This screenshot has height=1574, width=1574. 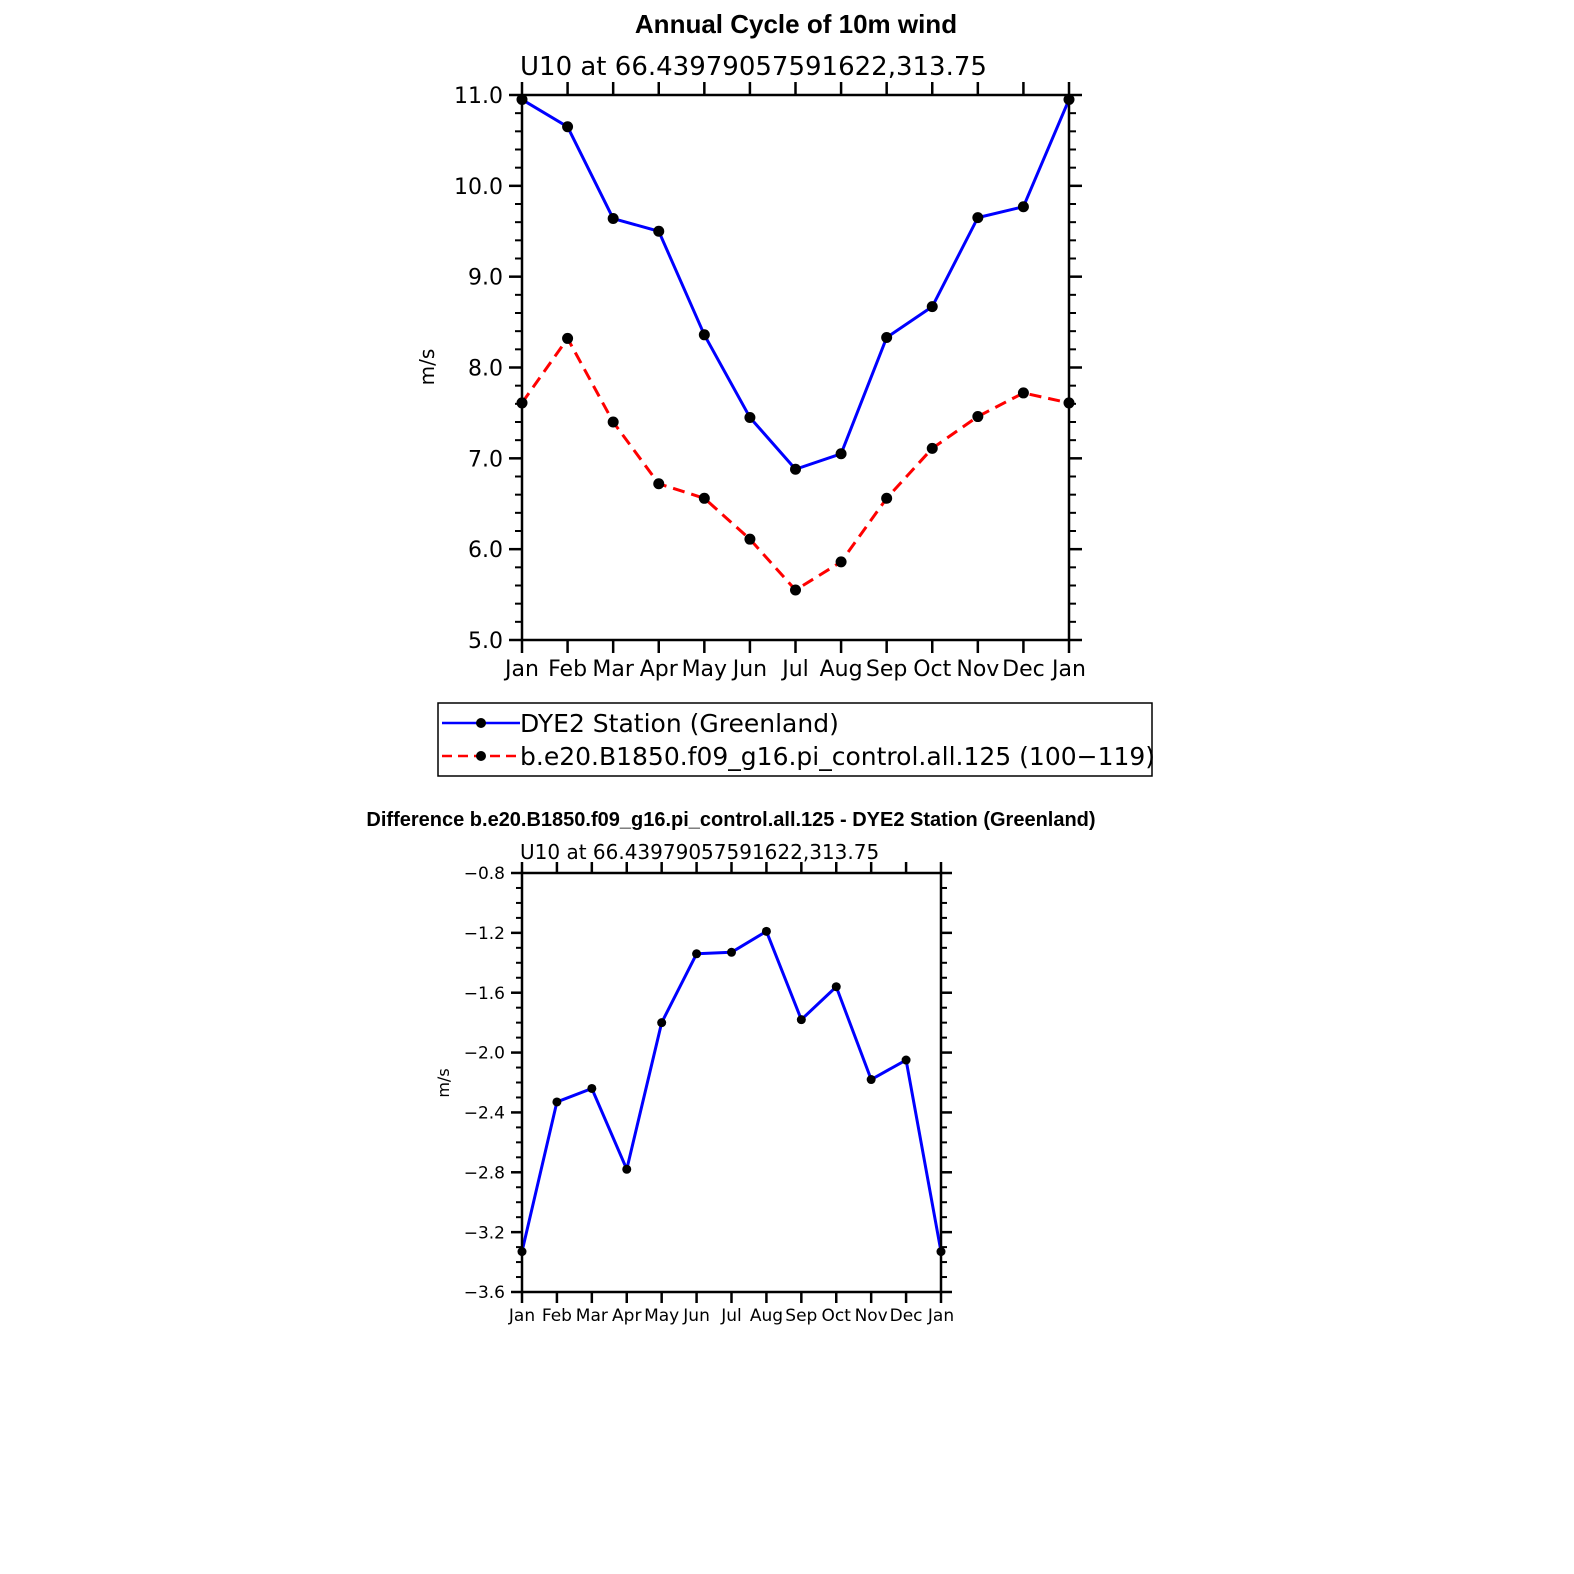 What do you see at coordinates (485, 368) in the screenshot?
I see `chart1-ytick-label: 8.0` at bounding box center [485, 368].